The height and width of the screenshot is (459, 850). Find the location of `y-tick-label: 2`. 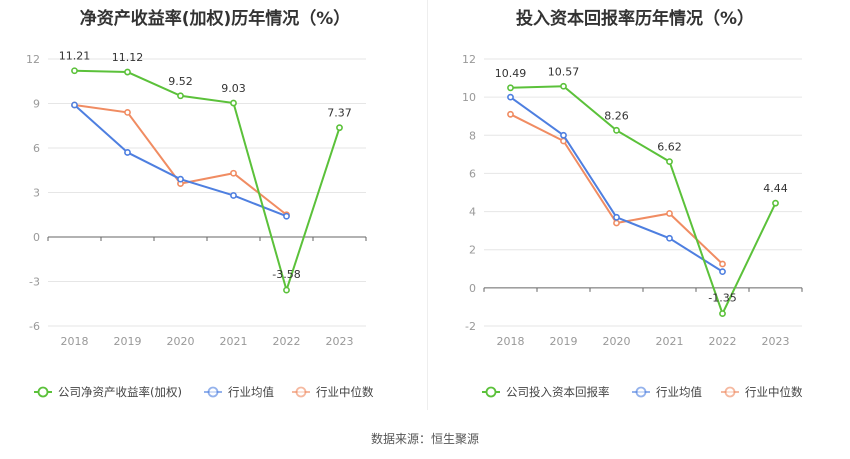

y-tick-label: 2 is located at coordinates (472, 250).